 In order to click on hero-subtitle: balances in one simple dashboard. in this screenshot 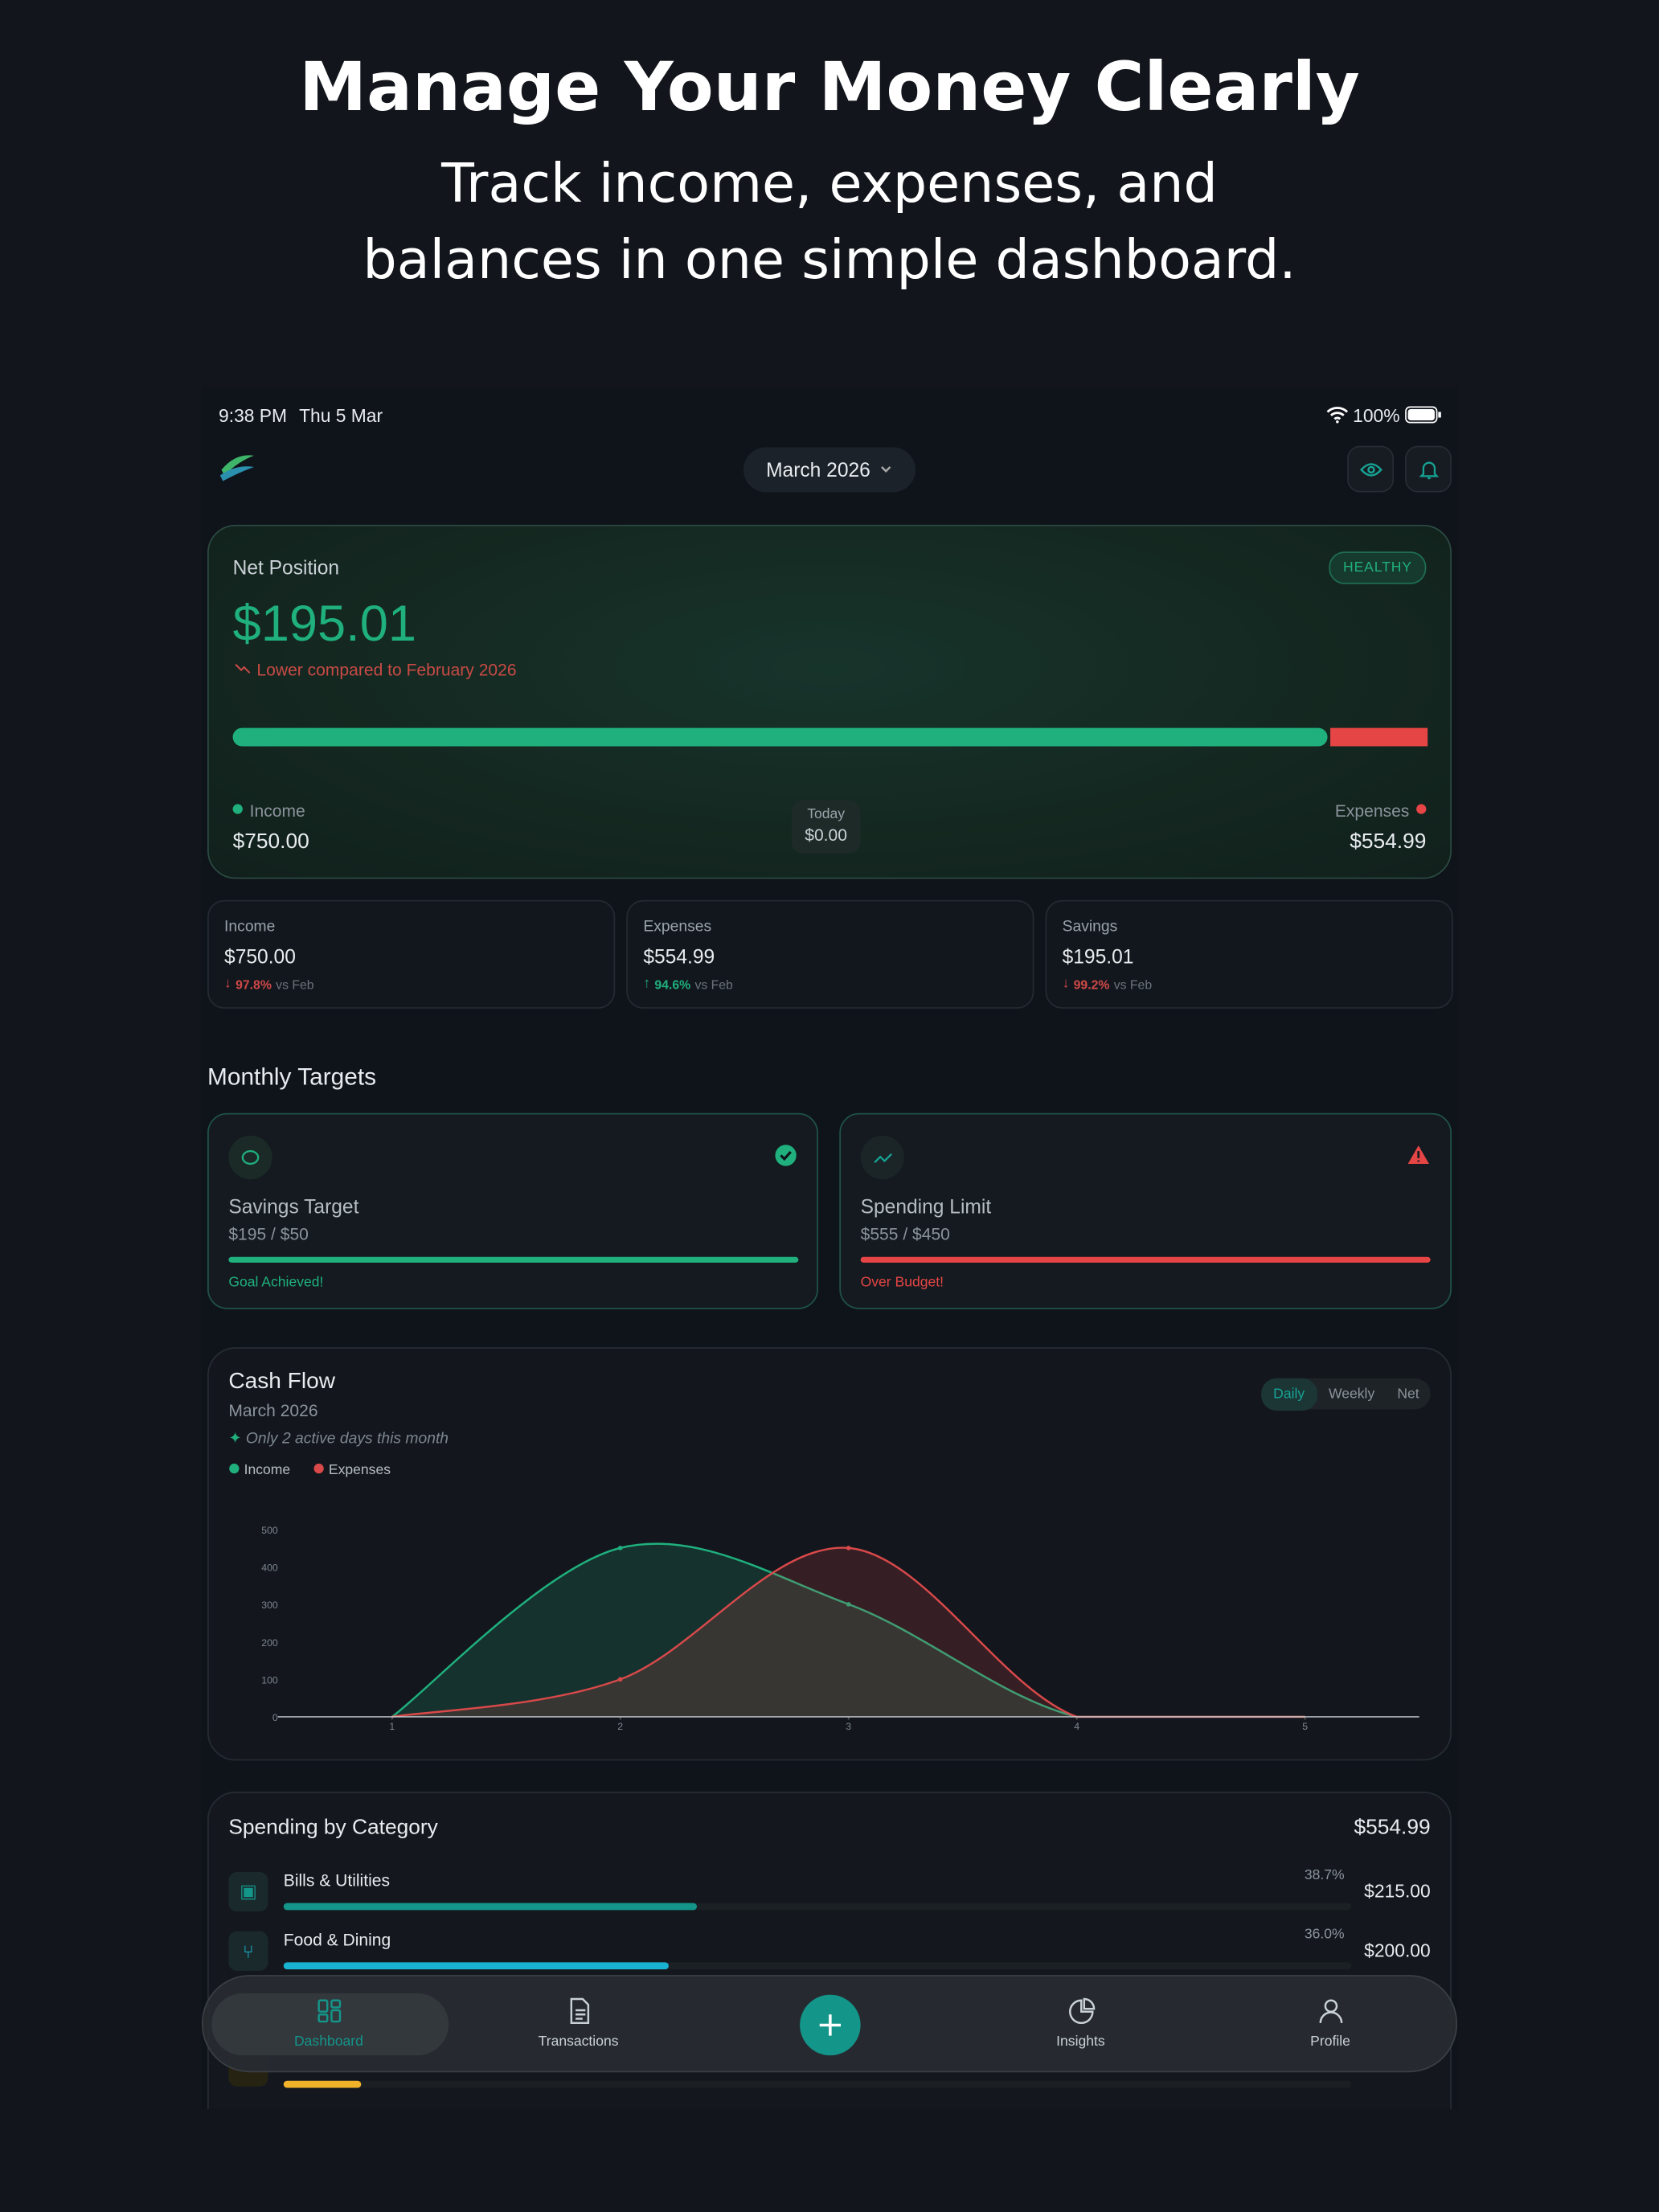, I will do `click(829, 259)`.